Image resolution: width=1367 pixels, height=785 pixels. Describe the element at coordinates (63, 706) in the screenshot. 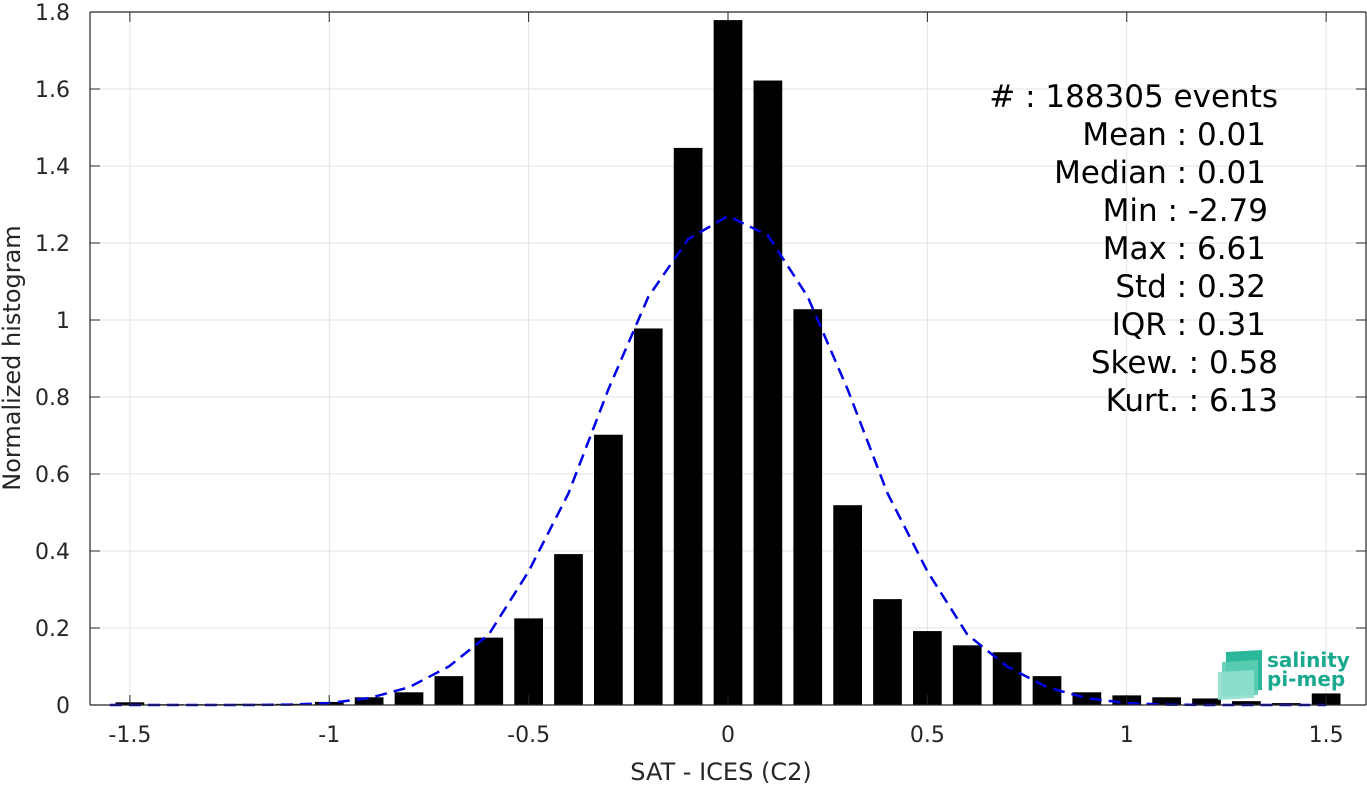

I see `y-tick-label: 0` at that location.